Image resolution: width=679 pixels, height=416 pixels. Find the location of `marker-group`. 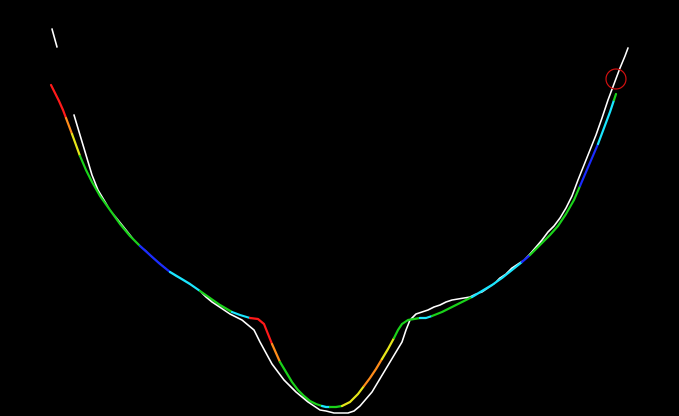

marker-group is located at coordinates (616, 79).